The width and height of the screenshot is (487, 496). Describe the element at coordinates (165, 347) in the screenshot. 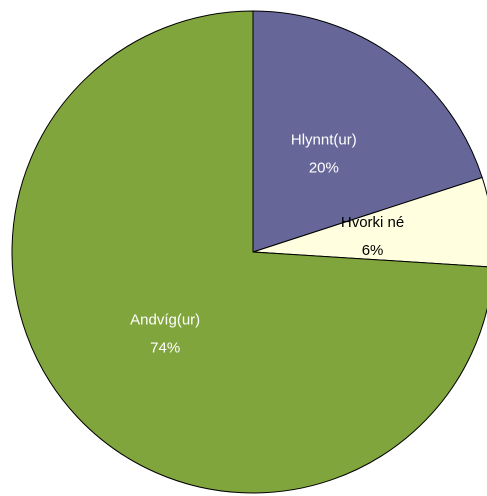

I see `slice-value-label: 74%` at that location.